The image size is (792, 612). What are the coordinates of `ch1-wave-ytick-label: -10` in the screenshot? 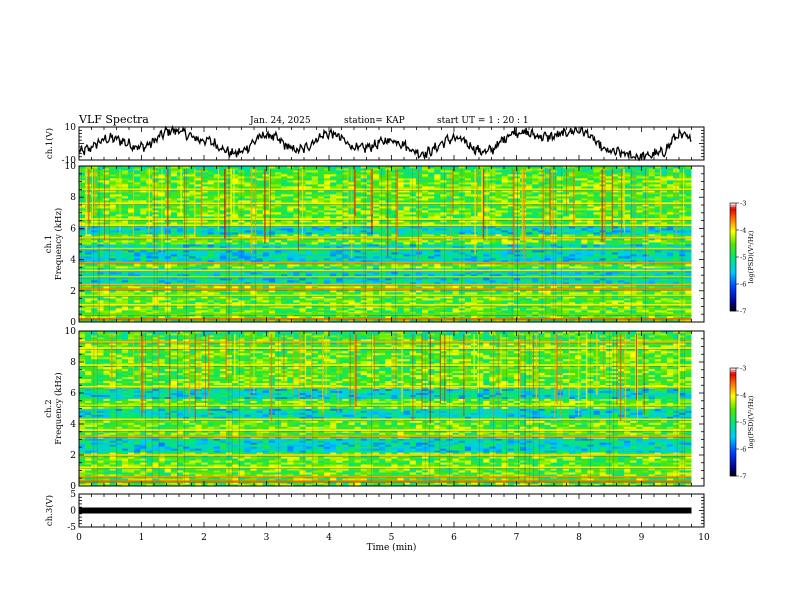 It's located at (69, 161).